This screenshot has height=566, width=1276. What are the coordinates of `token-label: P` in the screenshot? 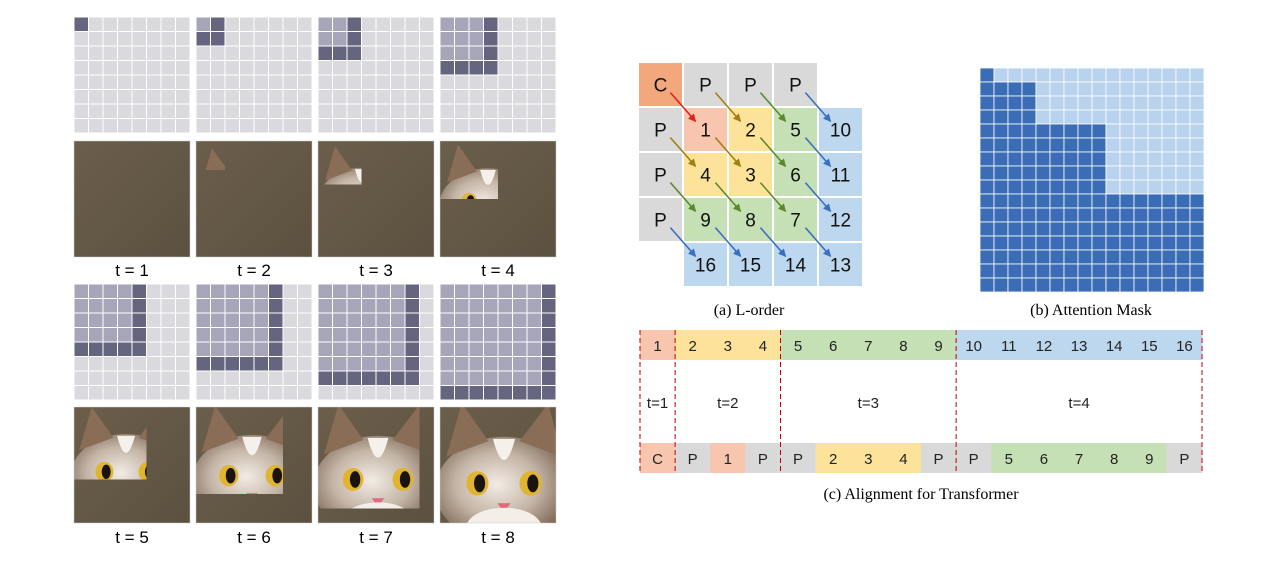 It's located at (798, 459).